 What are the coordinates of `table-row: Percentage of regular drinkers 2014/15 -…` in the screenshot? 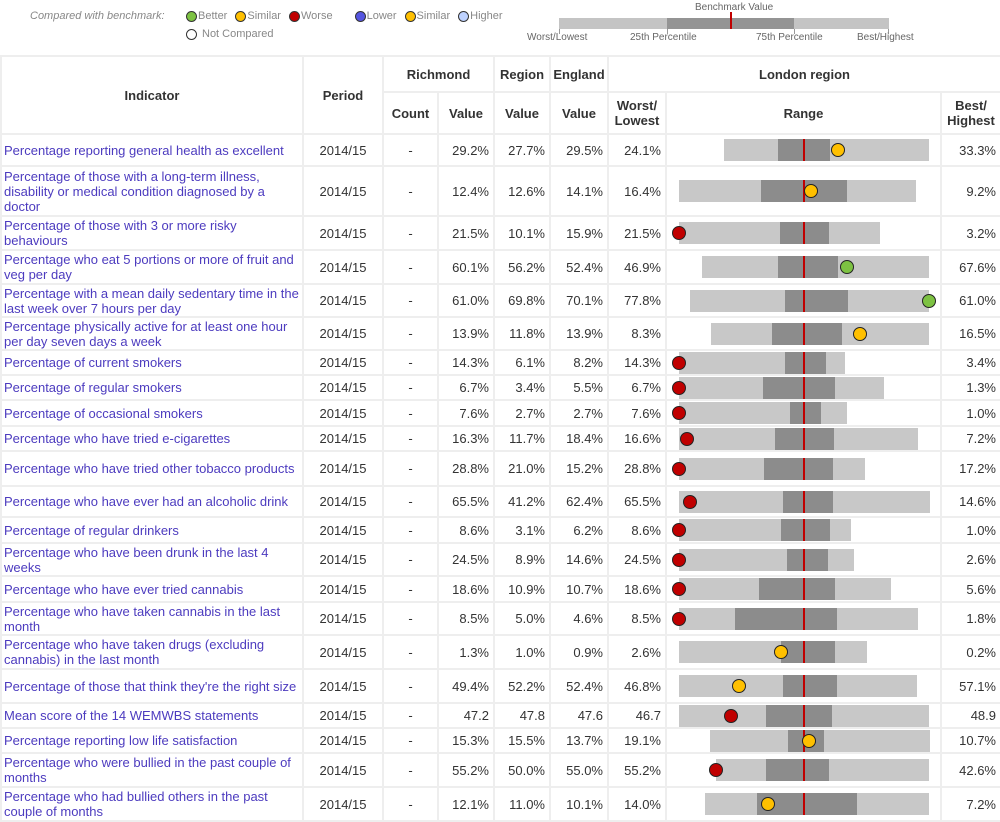 It's located at (500, 530).